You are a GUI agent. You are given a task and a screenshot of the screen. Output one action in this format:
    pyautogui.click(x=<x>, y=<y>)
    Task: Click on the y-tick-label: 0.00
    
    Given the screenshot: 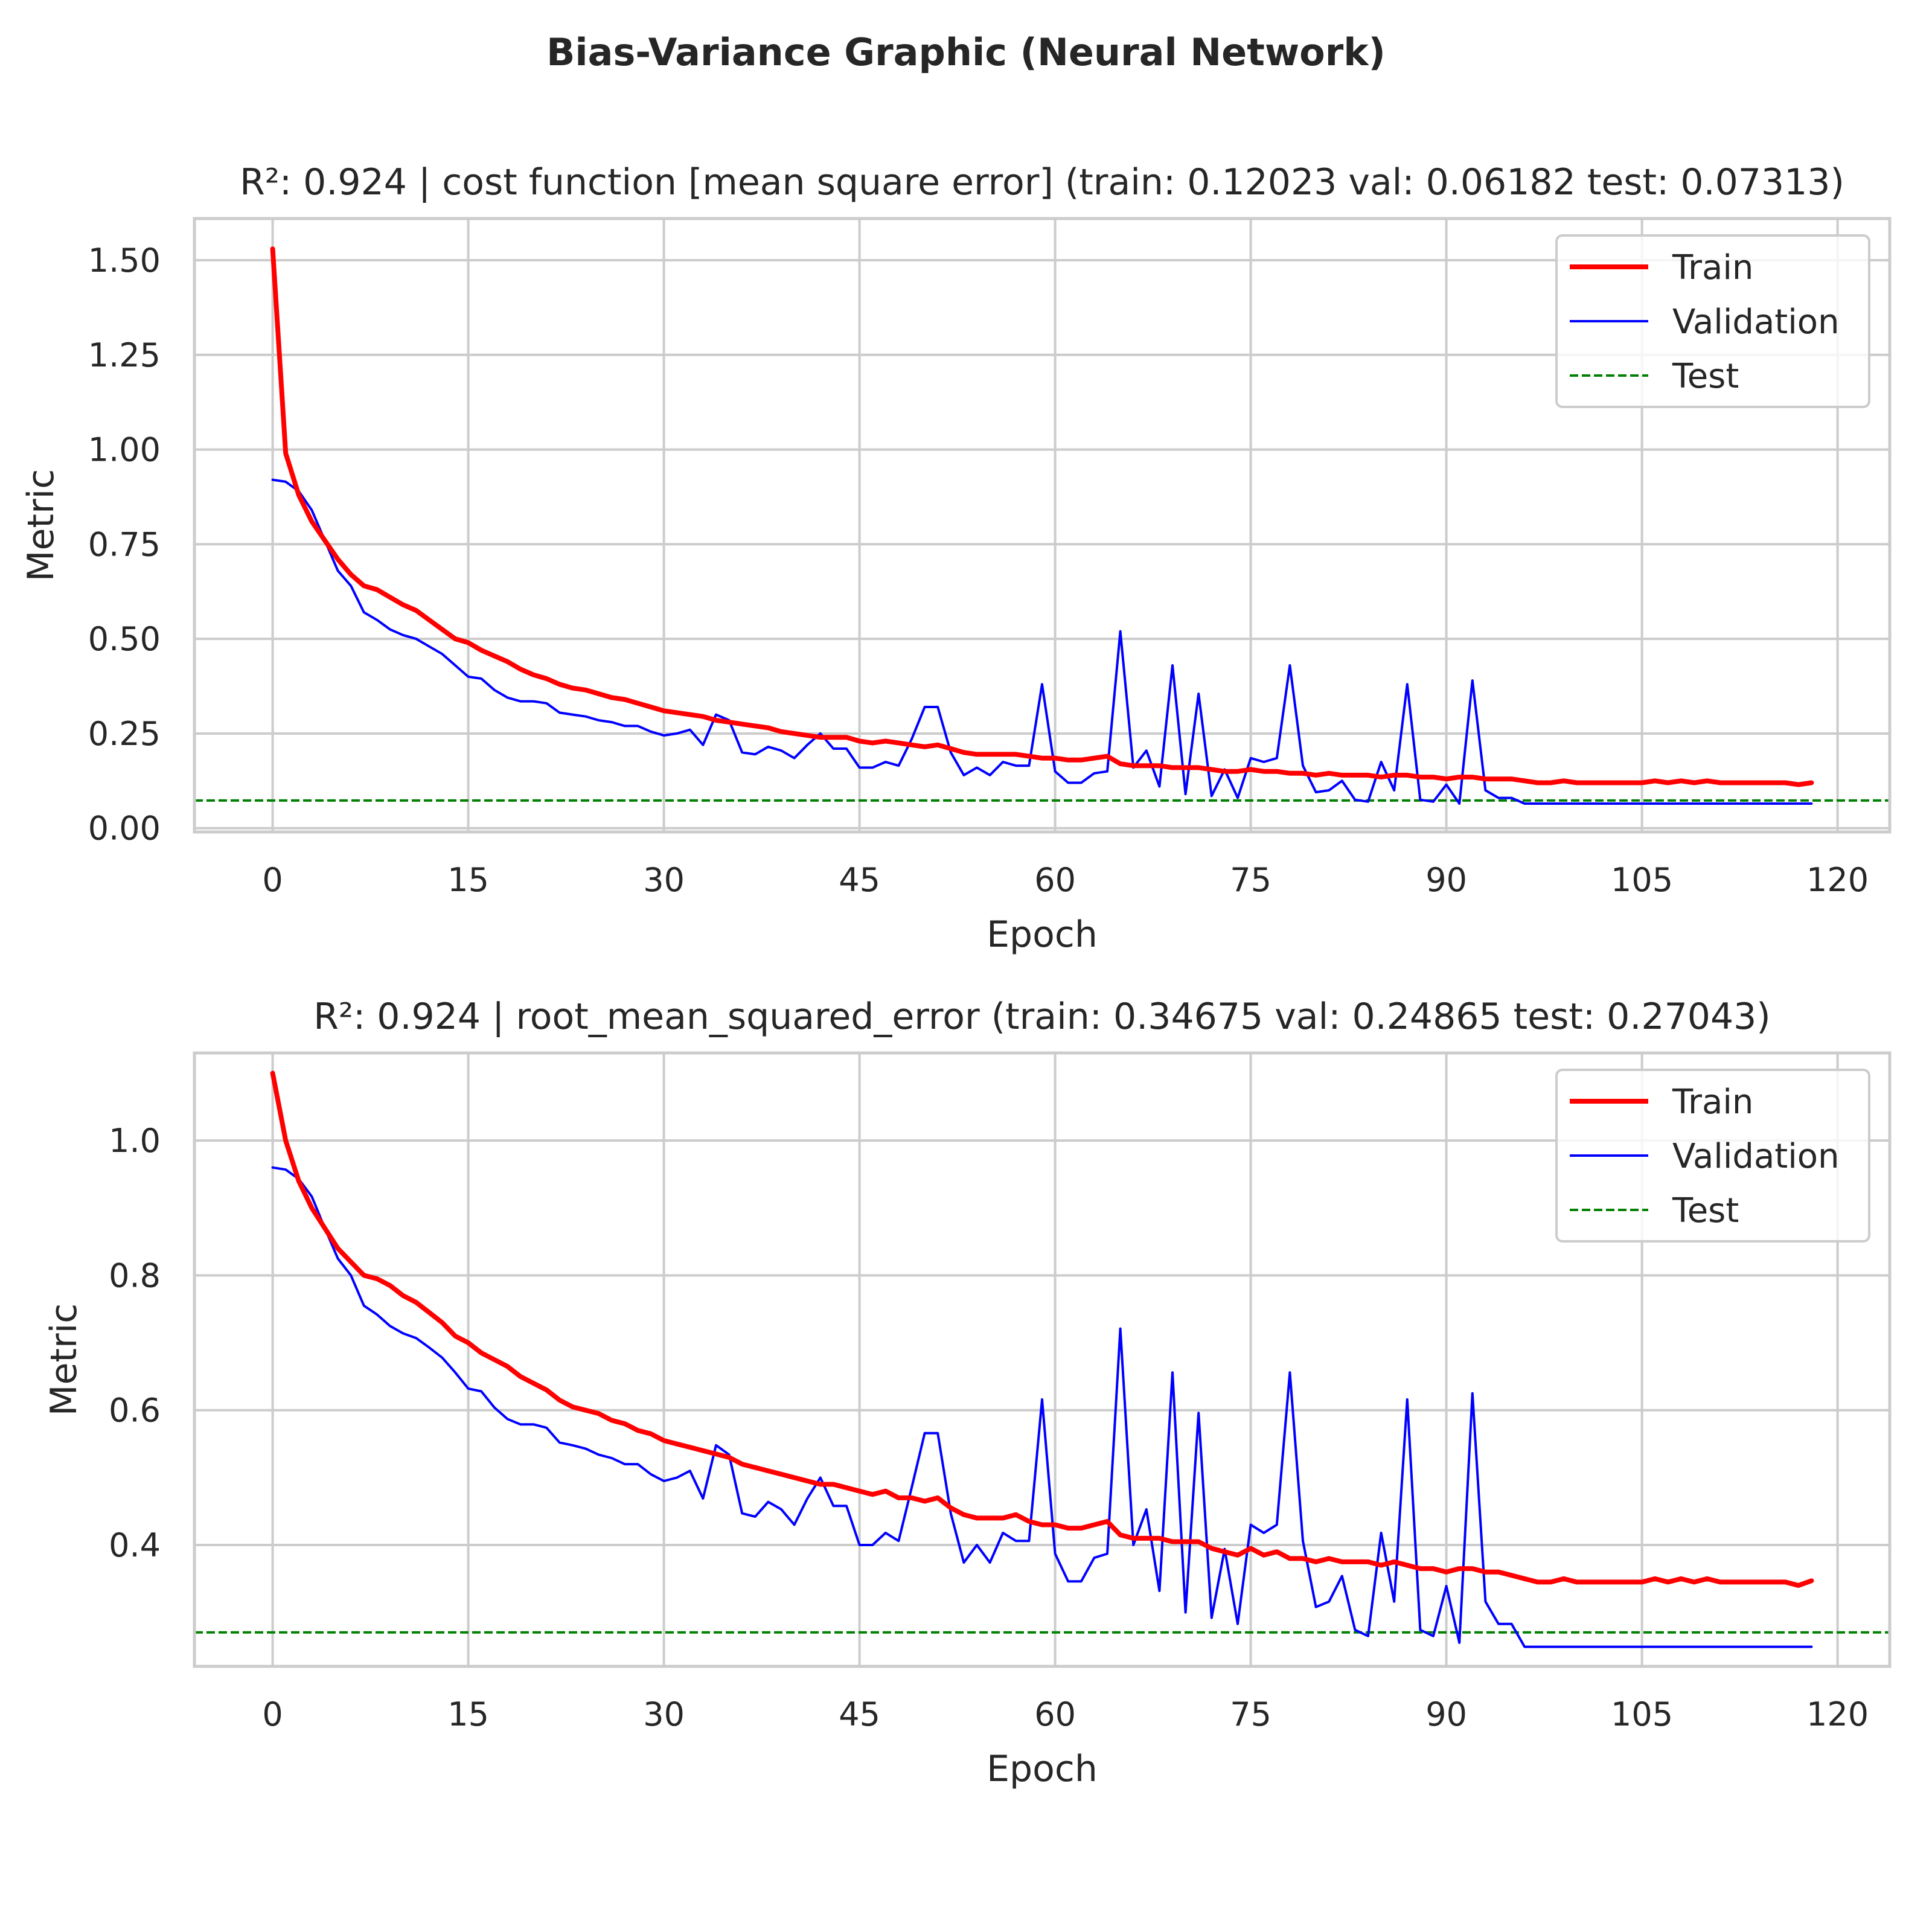 What is the action you would take?
    pyautogui.click(x=124, y=829)
    